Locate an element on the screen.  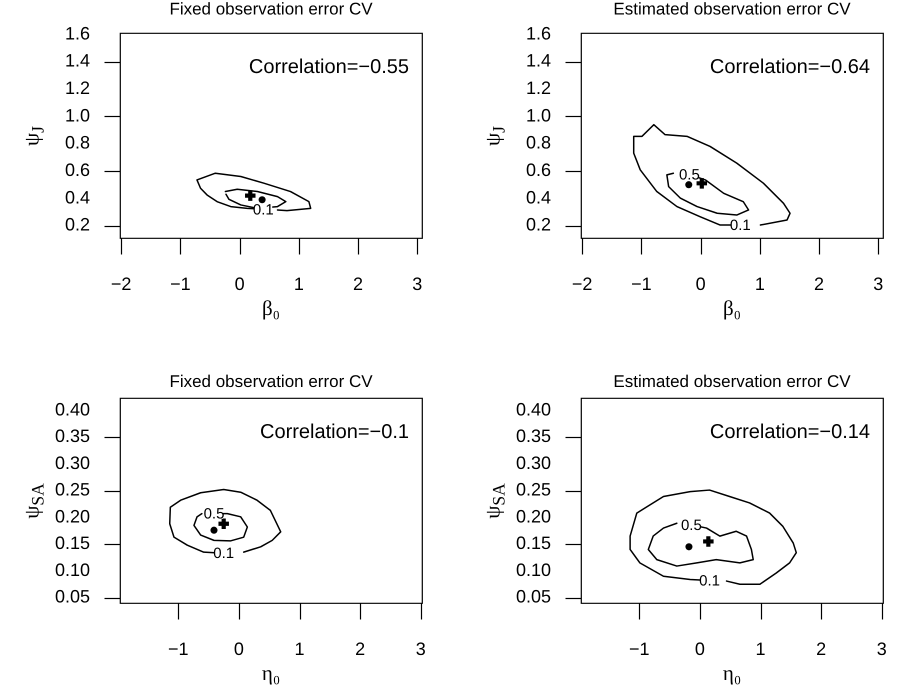
line-series is located at coordinates (713, 537).